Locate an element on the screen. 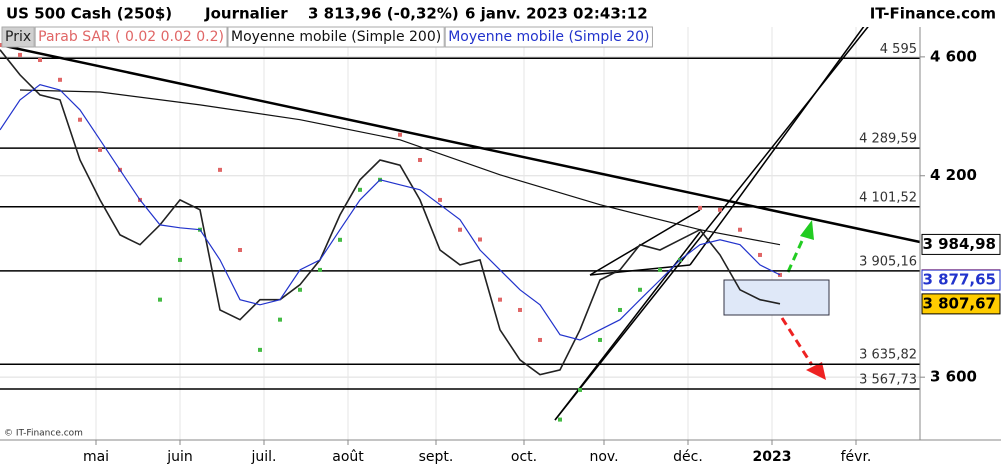  y-tick-label: 4 200 is located at coordinates (953, 175).